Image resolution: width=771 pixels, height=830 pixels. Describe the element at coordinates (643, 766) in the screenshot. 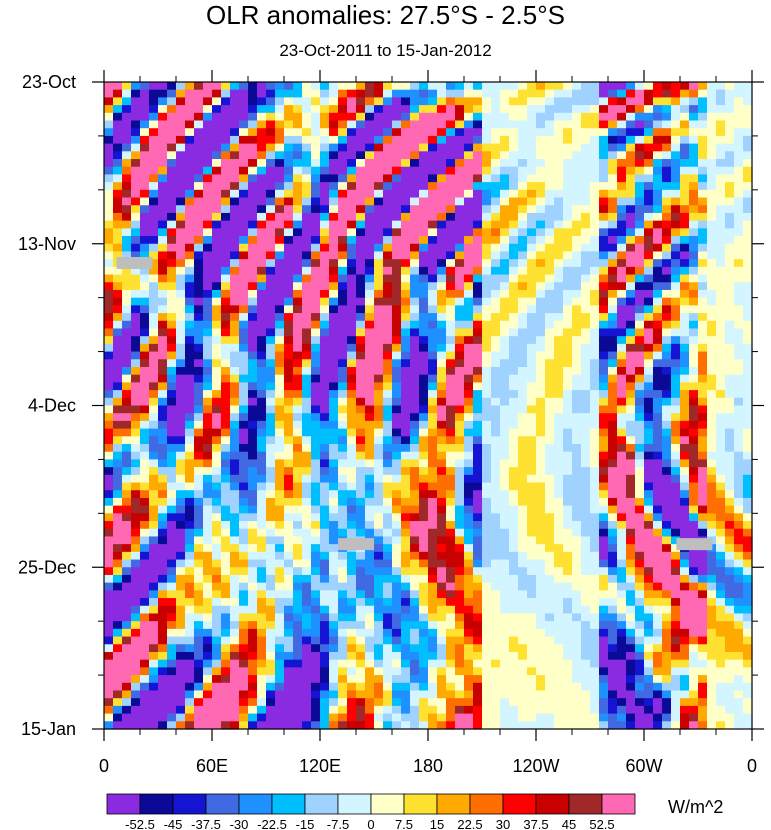

I see `x-tick-label: 60W` at that location.